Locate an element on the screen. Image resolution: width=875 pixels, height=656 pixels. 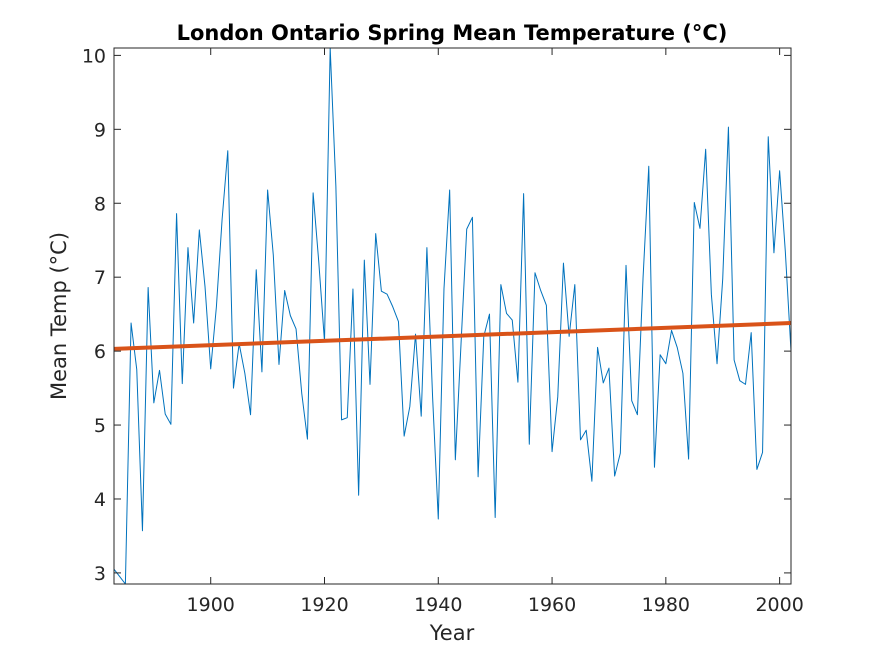
y-tick-label: 5 is located at coordinates (100, 426).